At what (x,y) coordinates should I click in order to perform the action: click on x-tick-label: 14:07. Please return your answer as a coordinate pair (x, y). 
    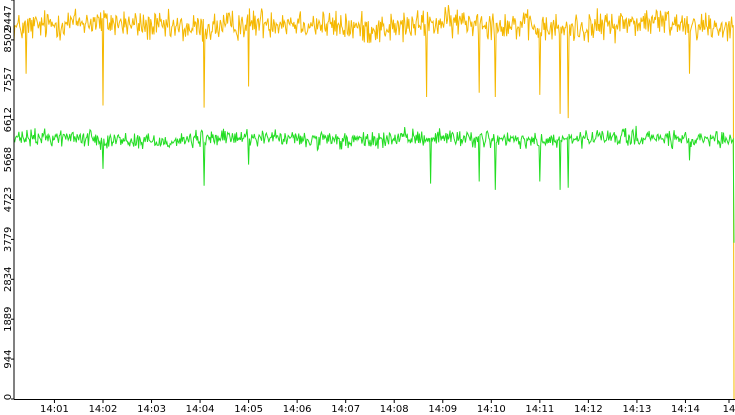
    Looking at the image, I should click on (345, 409).